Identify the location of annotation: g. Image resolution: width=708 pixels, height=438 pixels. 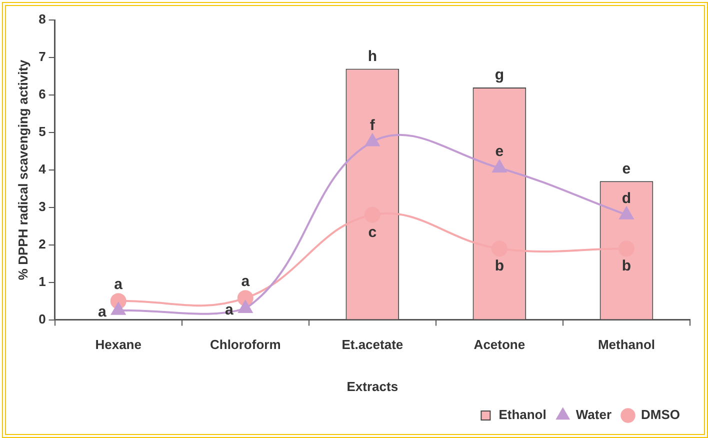
(499, 75).